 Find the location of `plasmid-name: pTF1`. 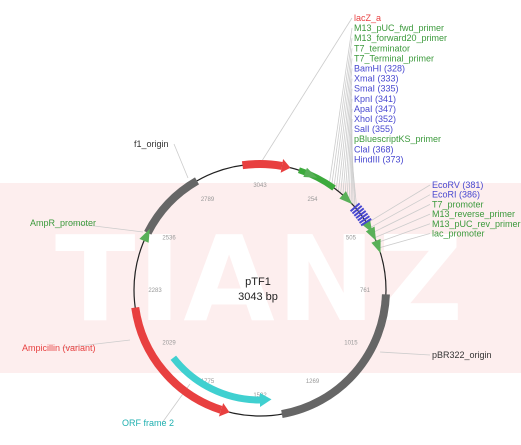

plasmid-name: pTF1 is located at coordinates (258, 282).